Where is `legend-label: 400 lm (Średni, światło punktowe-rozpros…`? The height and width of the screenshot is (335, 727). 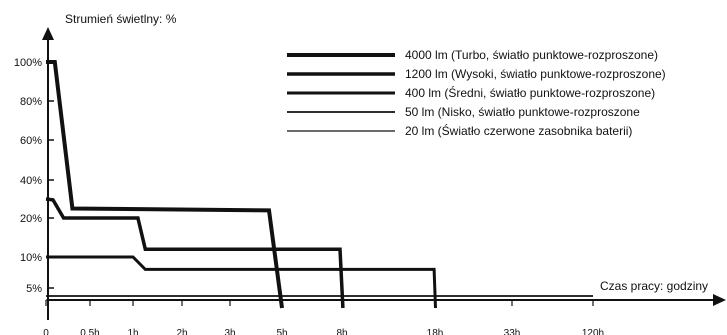
legend-label: 400 lm (Średni, światło punktowe-rozpros… is located at coordinates (530, 92).